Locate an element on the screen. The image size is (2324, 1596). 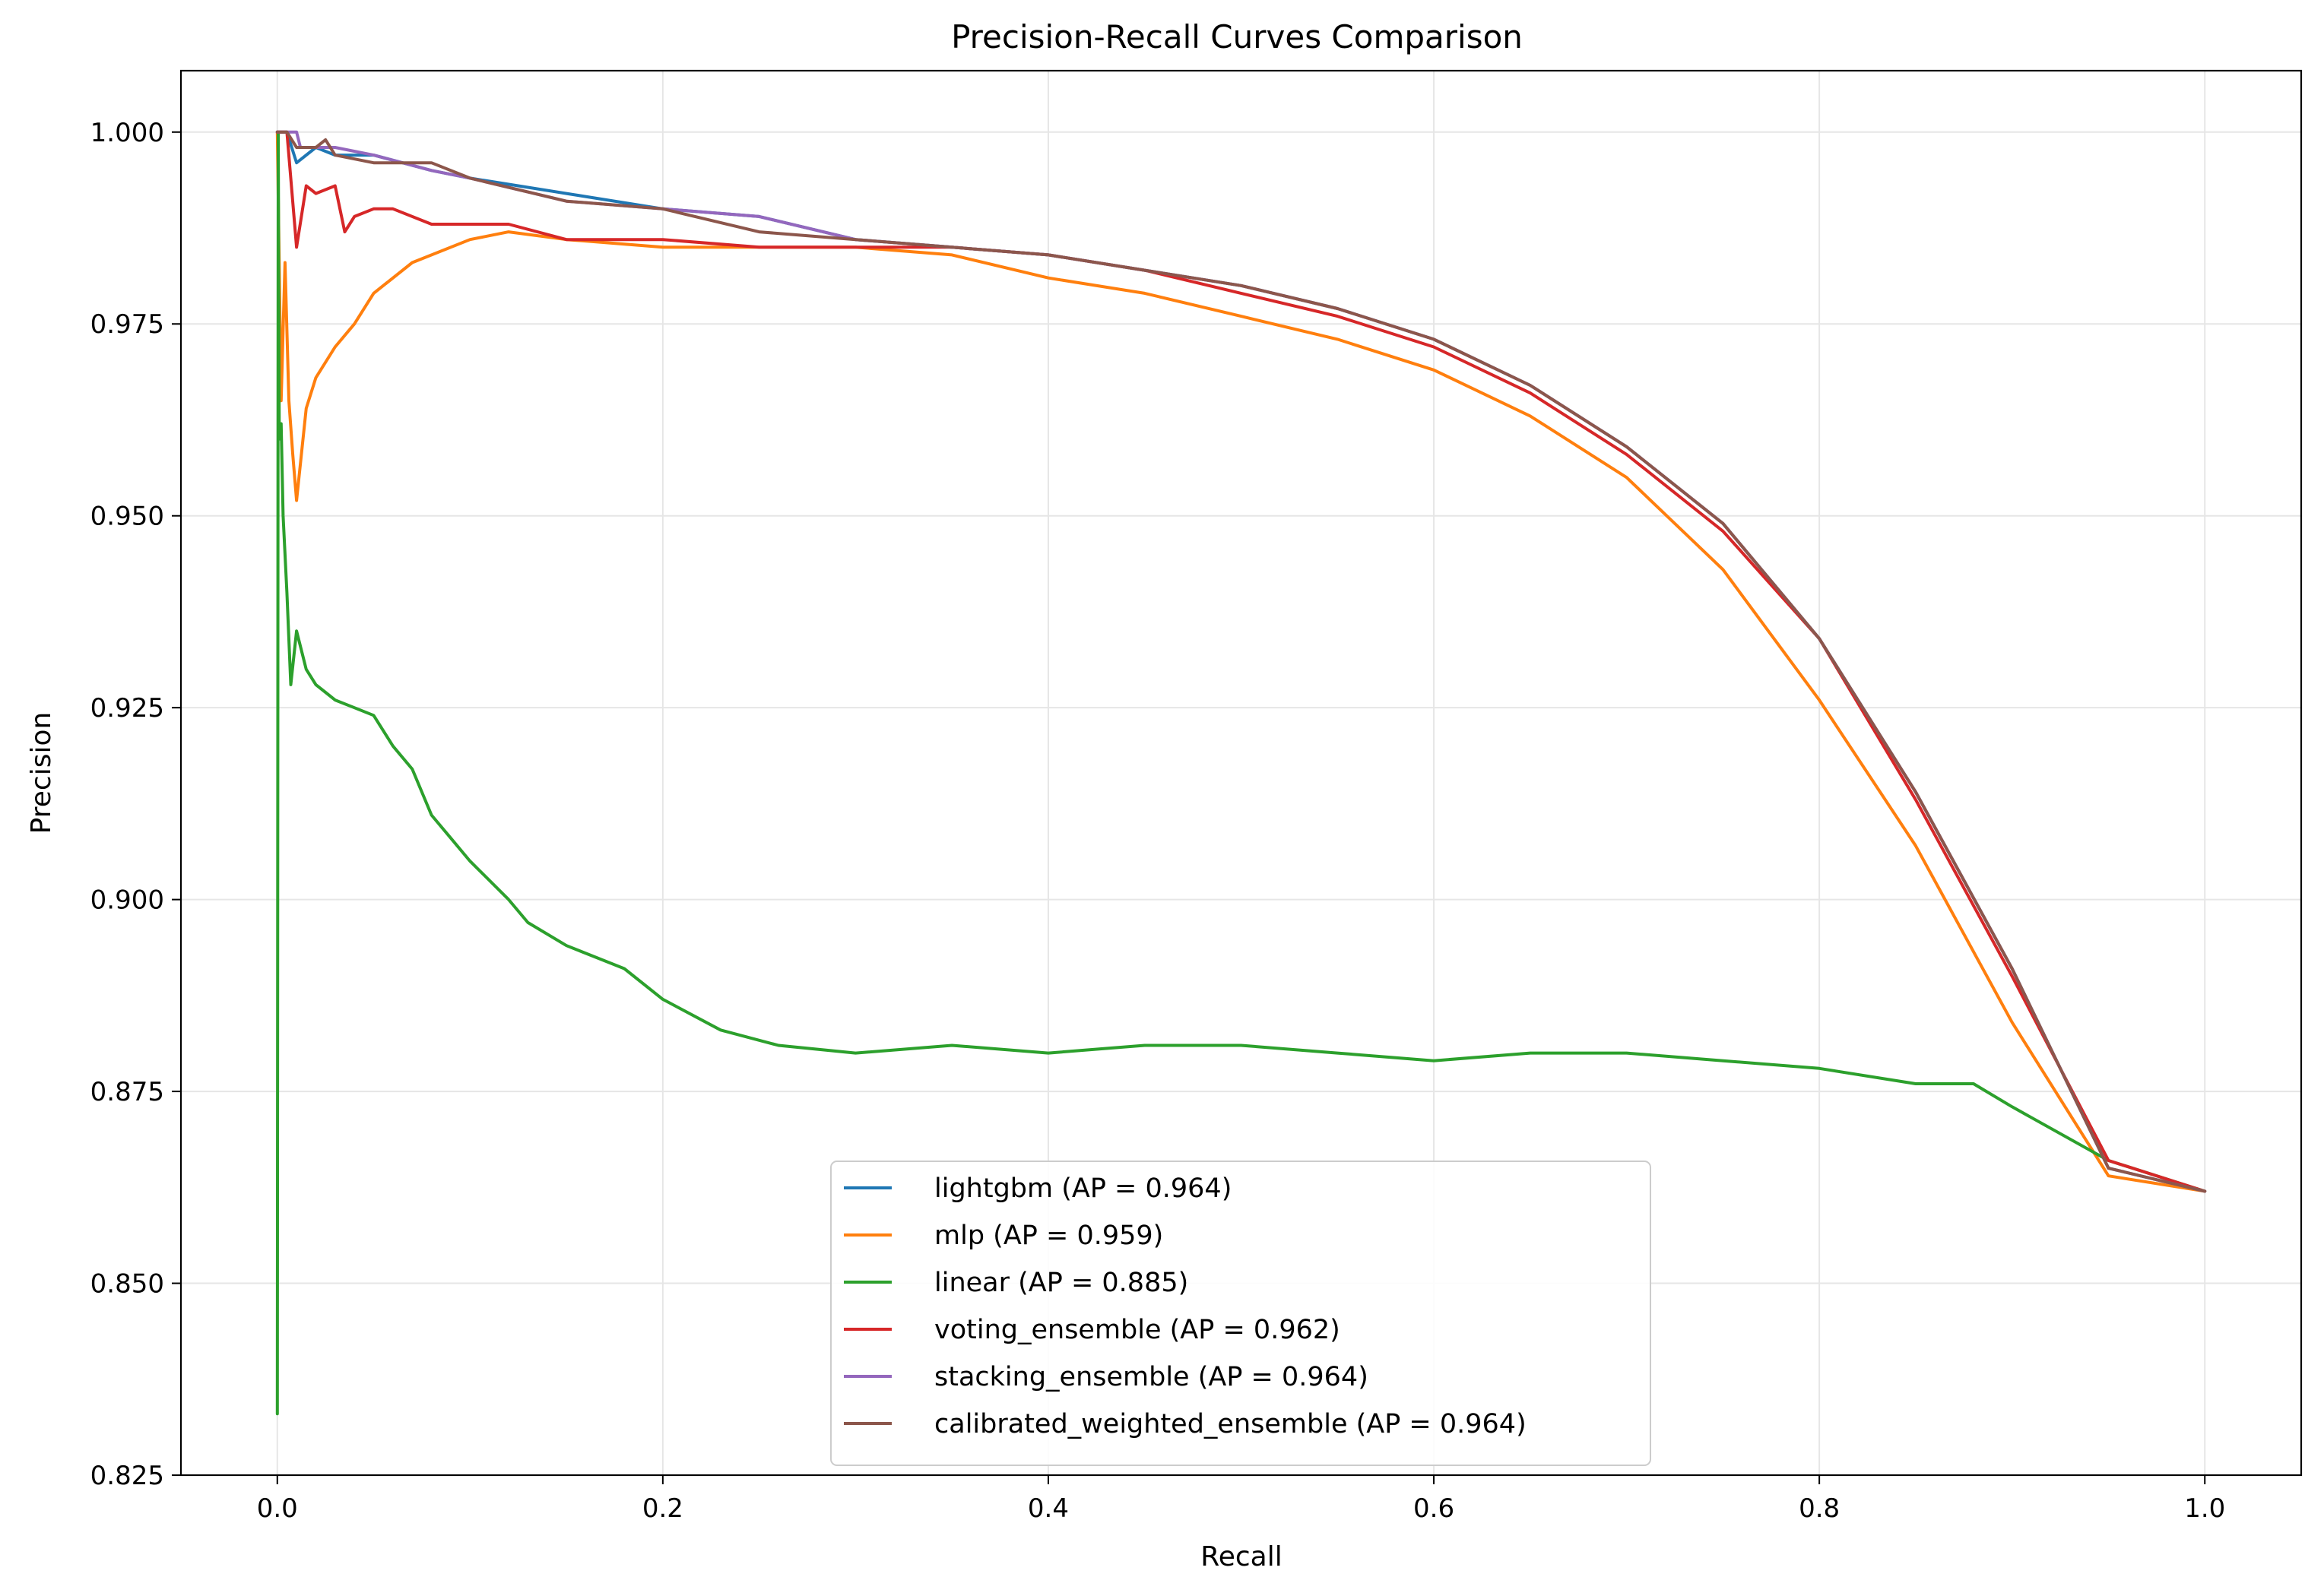
y-axis-label: Precision is located at coordinates (41, 773).